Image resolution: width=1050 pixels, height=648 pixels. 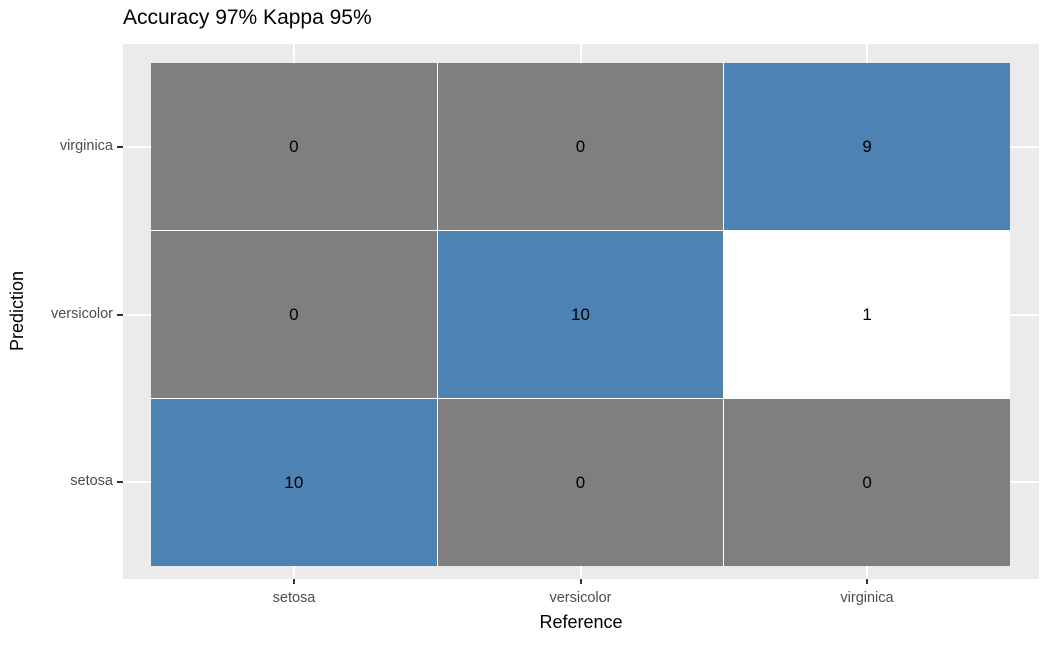 I want to click on y-axis-title: Prediction, so click(x=17, y=311).